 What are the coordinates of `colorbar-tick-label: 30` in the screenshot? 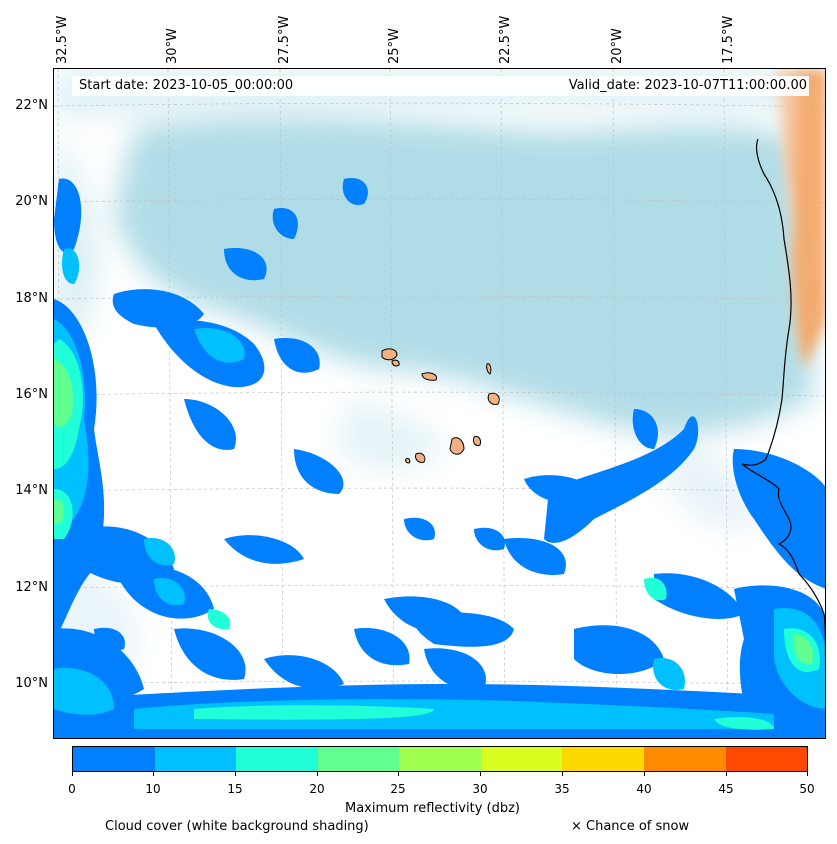 It's located at (480, 789).